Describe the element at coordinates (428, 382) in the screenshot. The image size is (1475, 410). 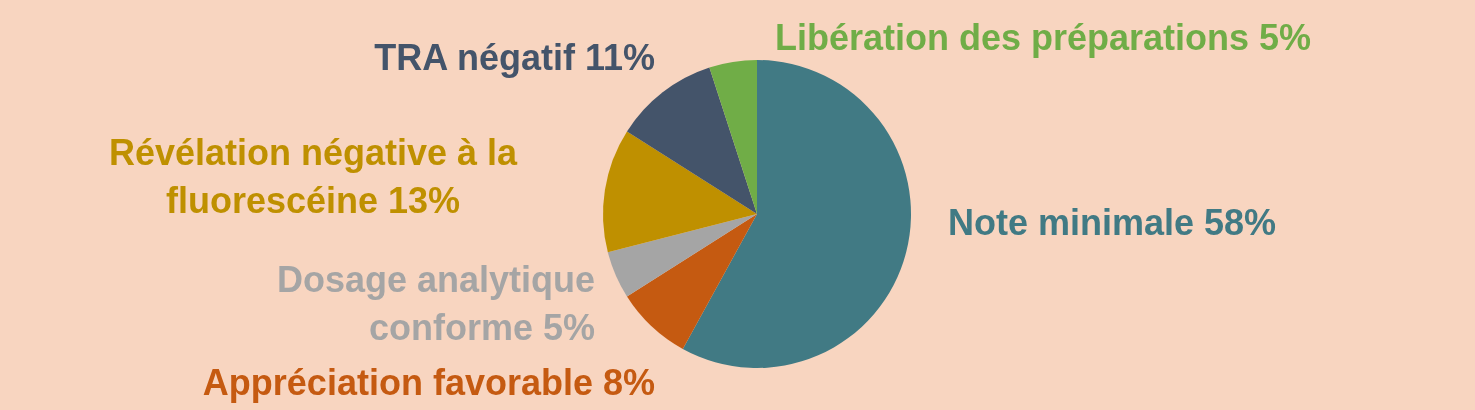
I see `slice-label: Appréciation favorable 8%` at that location.